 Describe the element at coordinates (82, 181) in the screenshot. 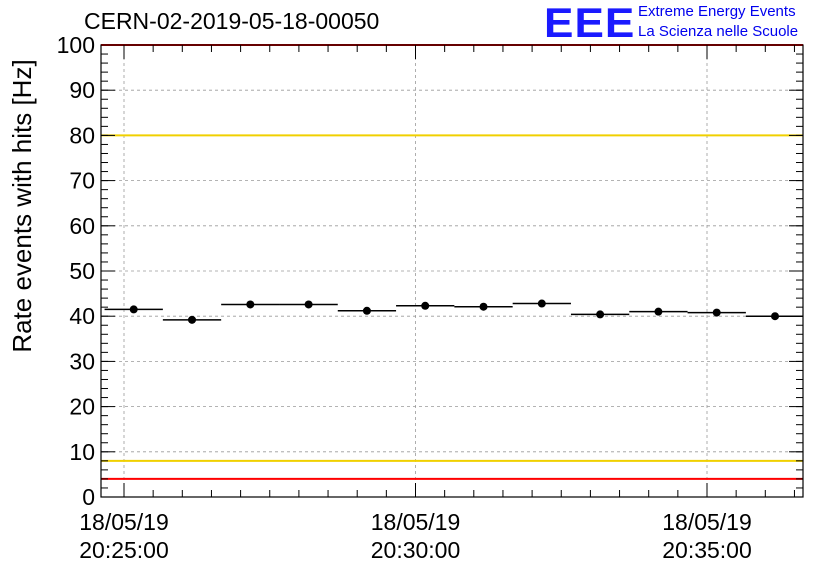

I see `y-tick-label: 70` at that location.